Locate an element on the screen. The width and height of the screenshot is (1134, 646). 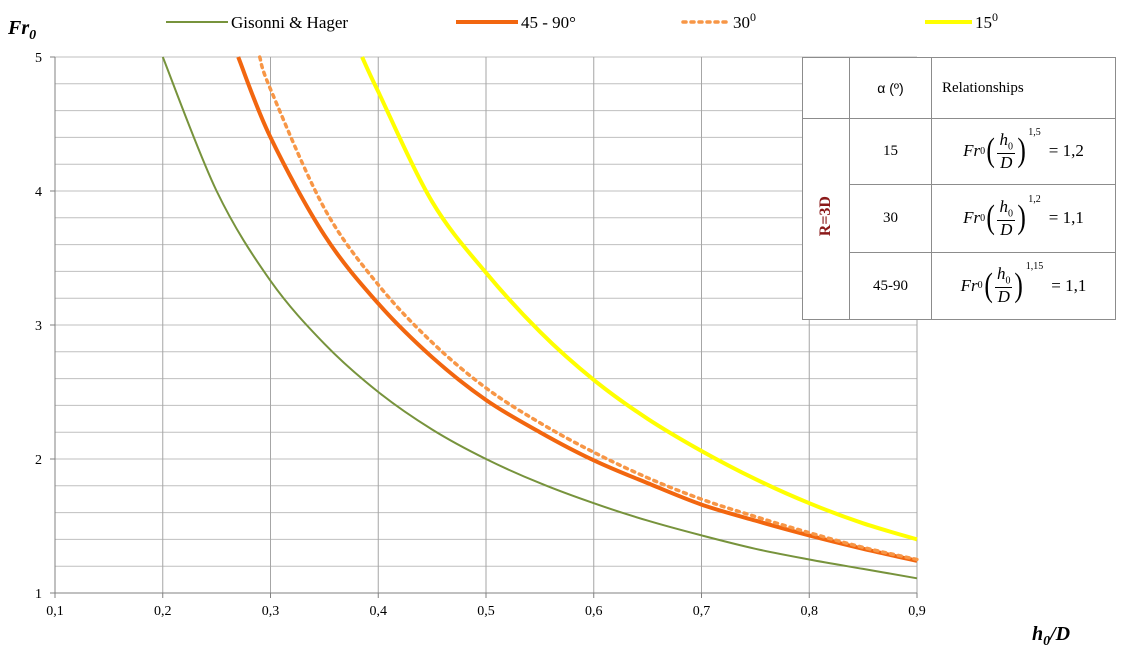
group-label: R=3D is located at coordinates (825, 216).